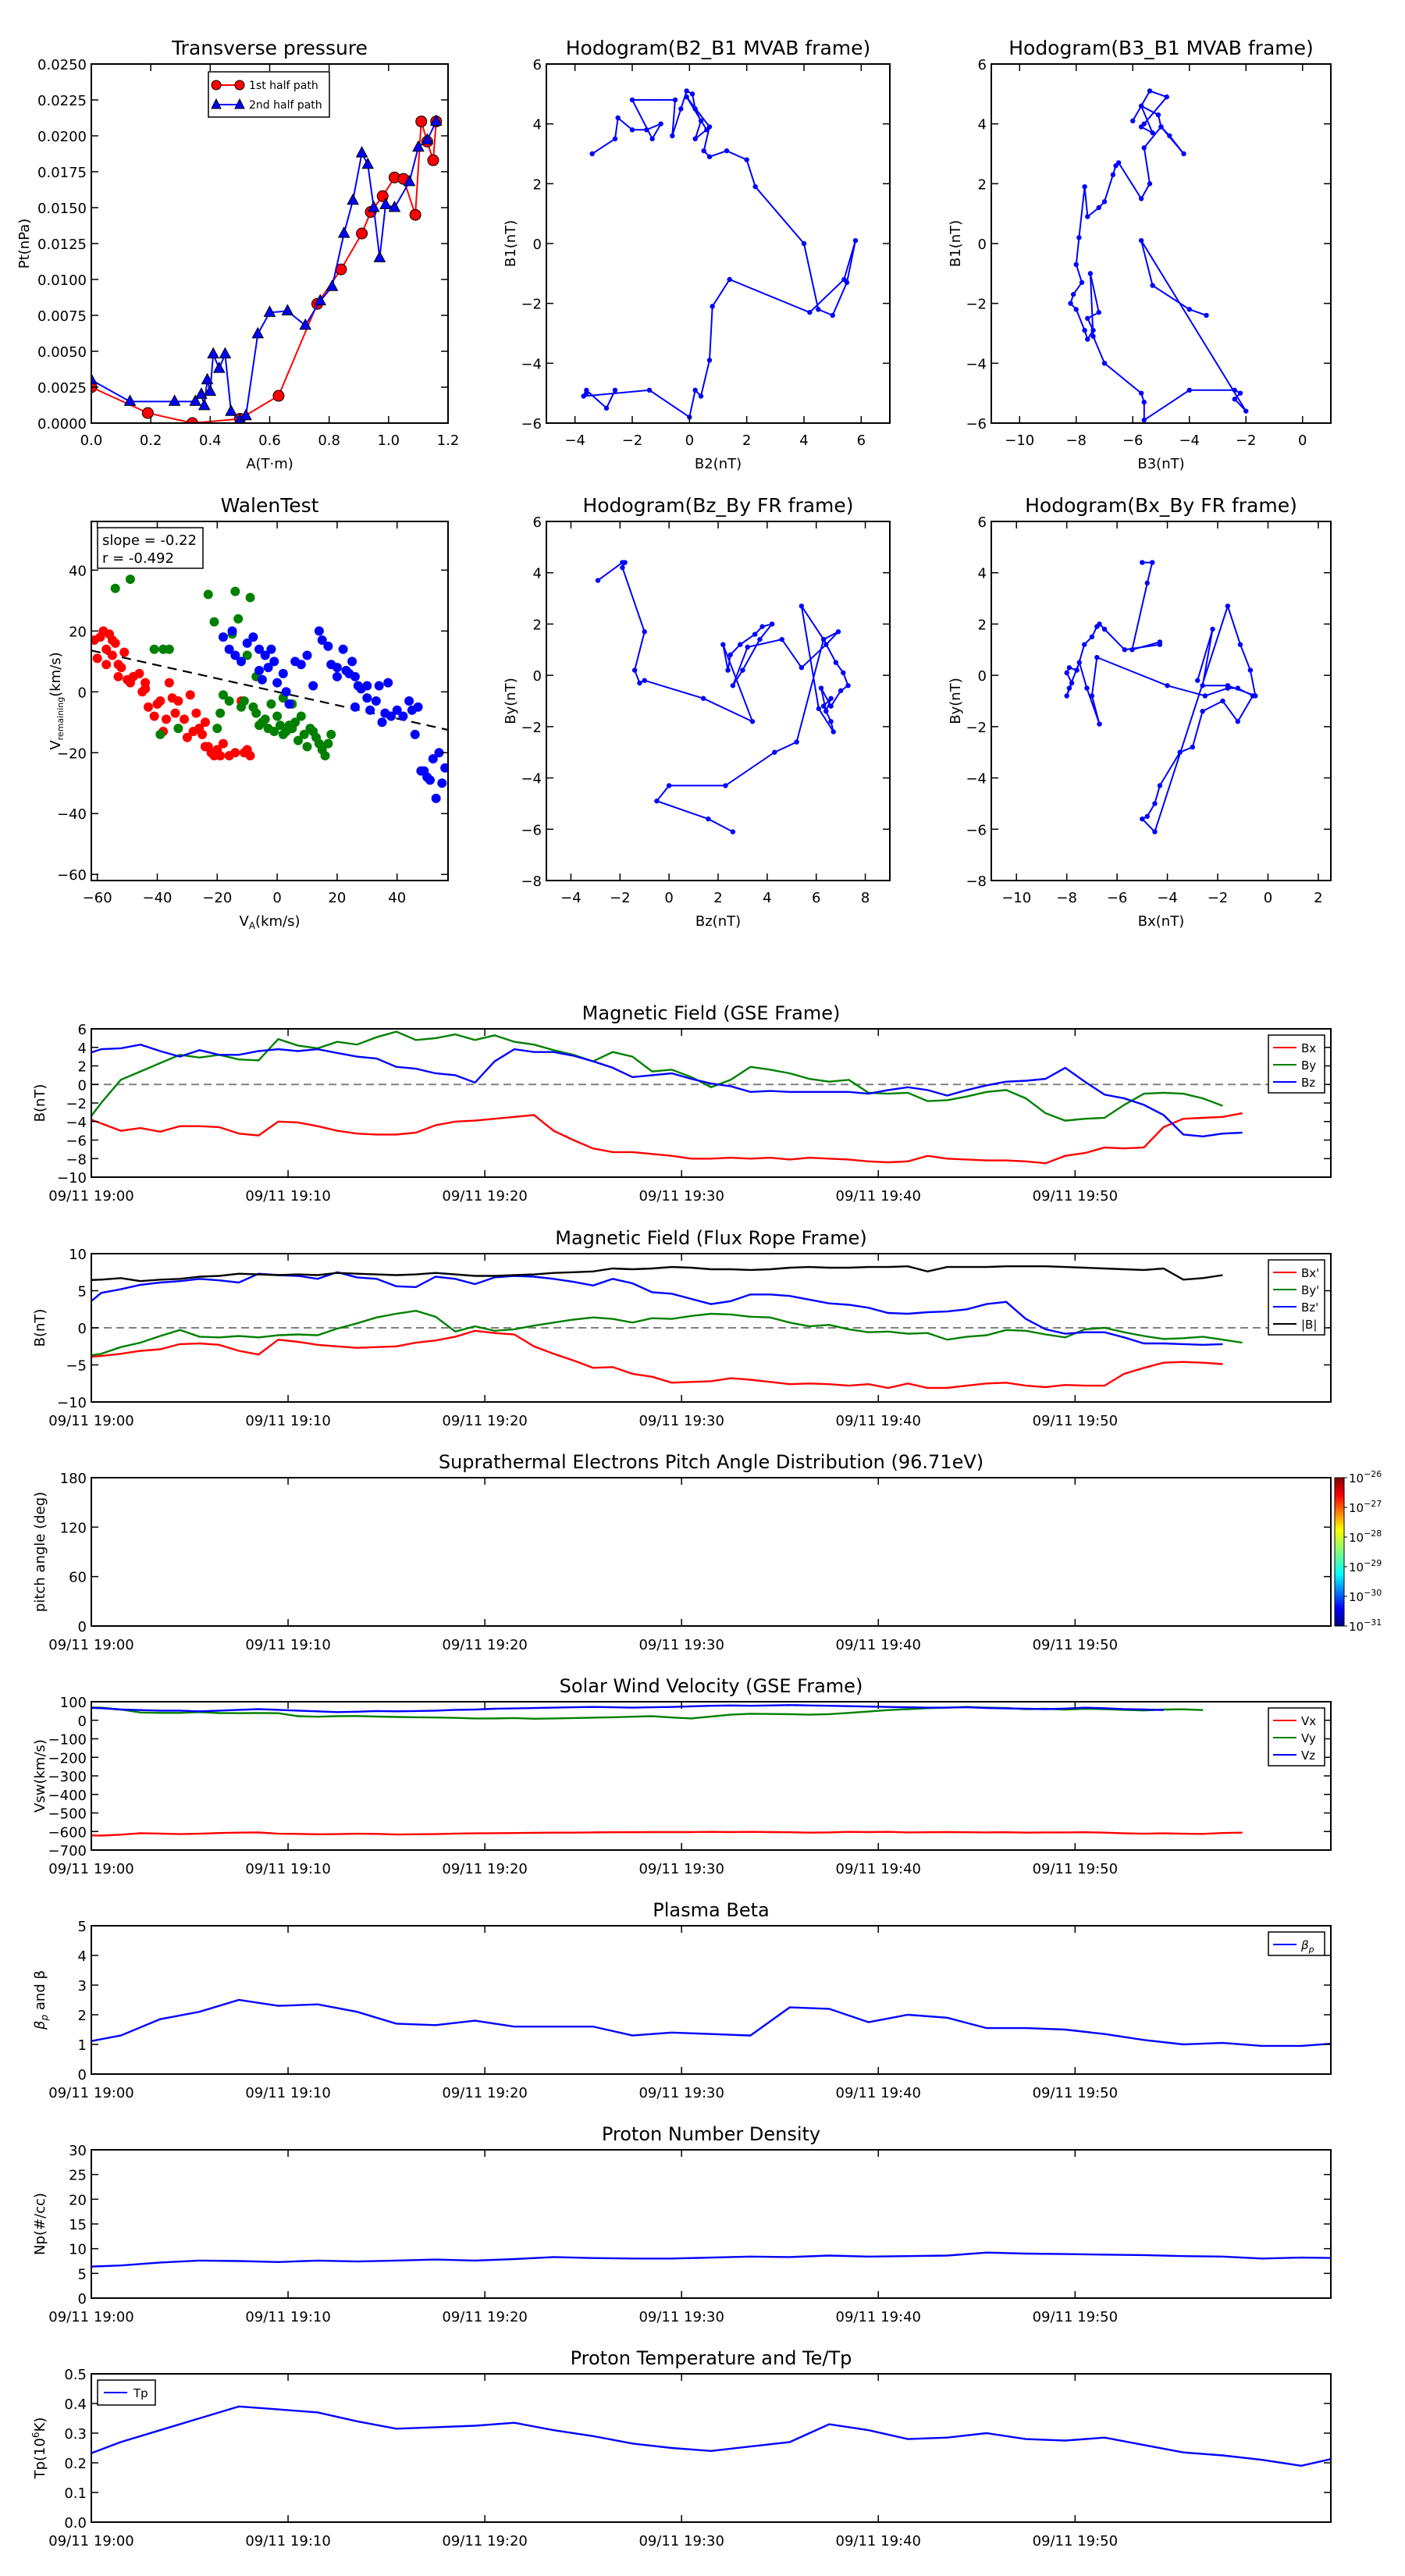 The image size is (1405, 2576). I want to click on plot-area-h1, so click(720, 254).